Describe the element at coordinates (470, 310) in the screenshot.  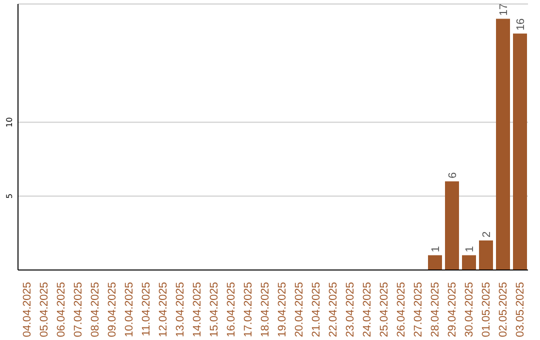
I see `x-tick-label: 30.04.2025` at that location.